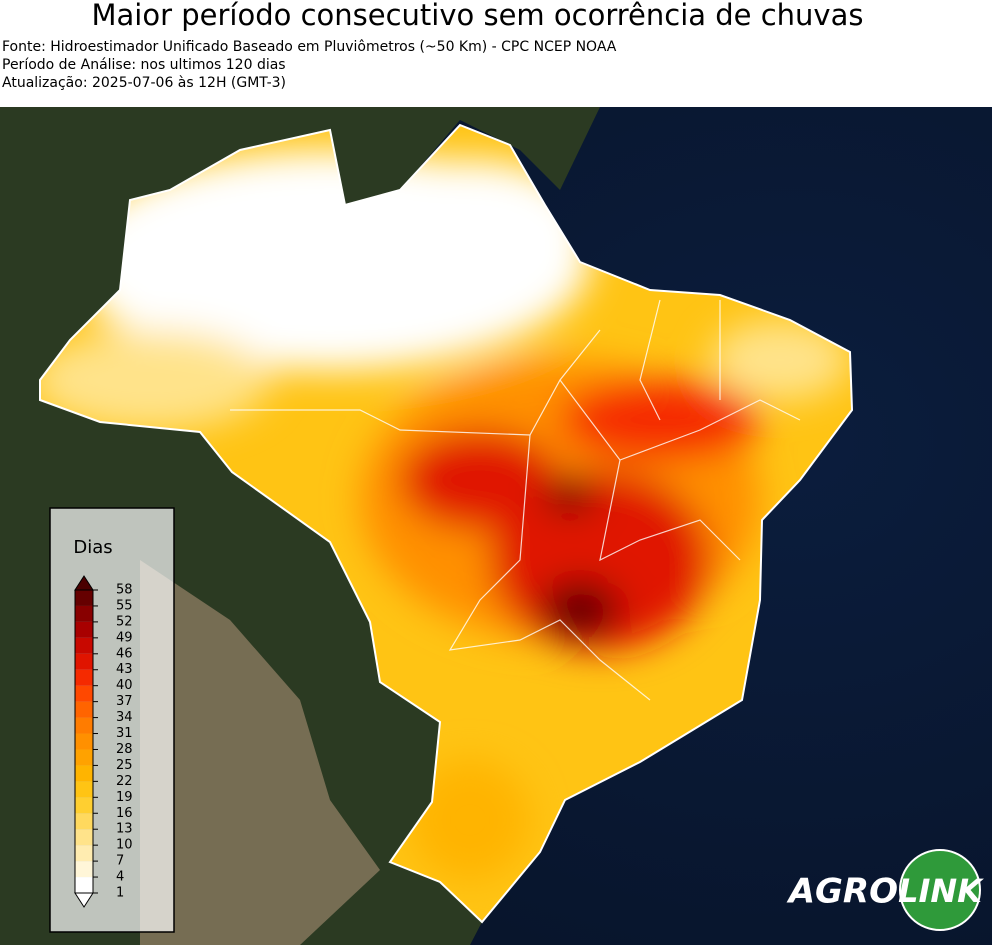 The width and height of the screenshot is (992, 945). I want to click on colorbar-tick-label: 28, so click(124, 749).